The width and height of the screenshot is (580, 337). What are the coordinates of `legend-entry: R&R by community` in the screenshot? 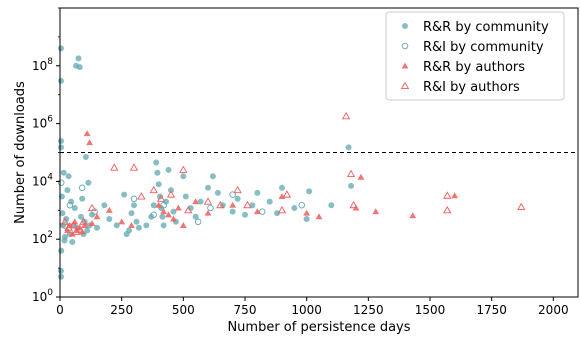 It's located at (475, 27).